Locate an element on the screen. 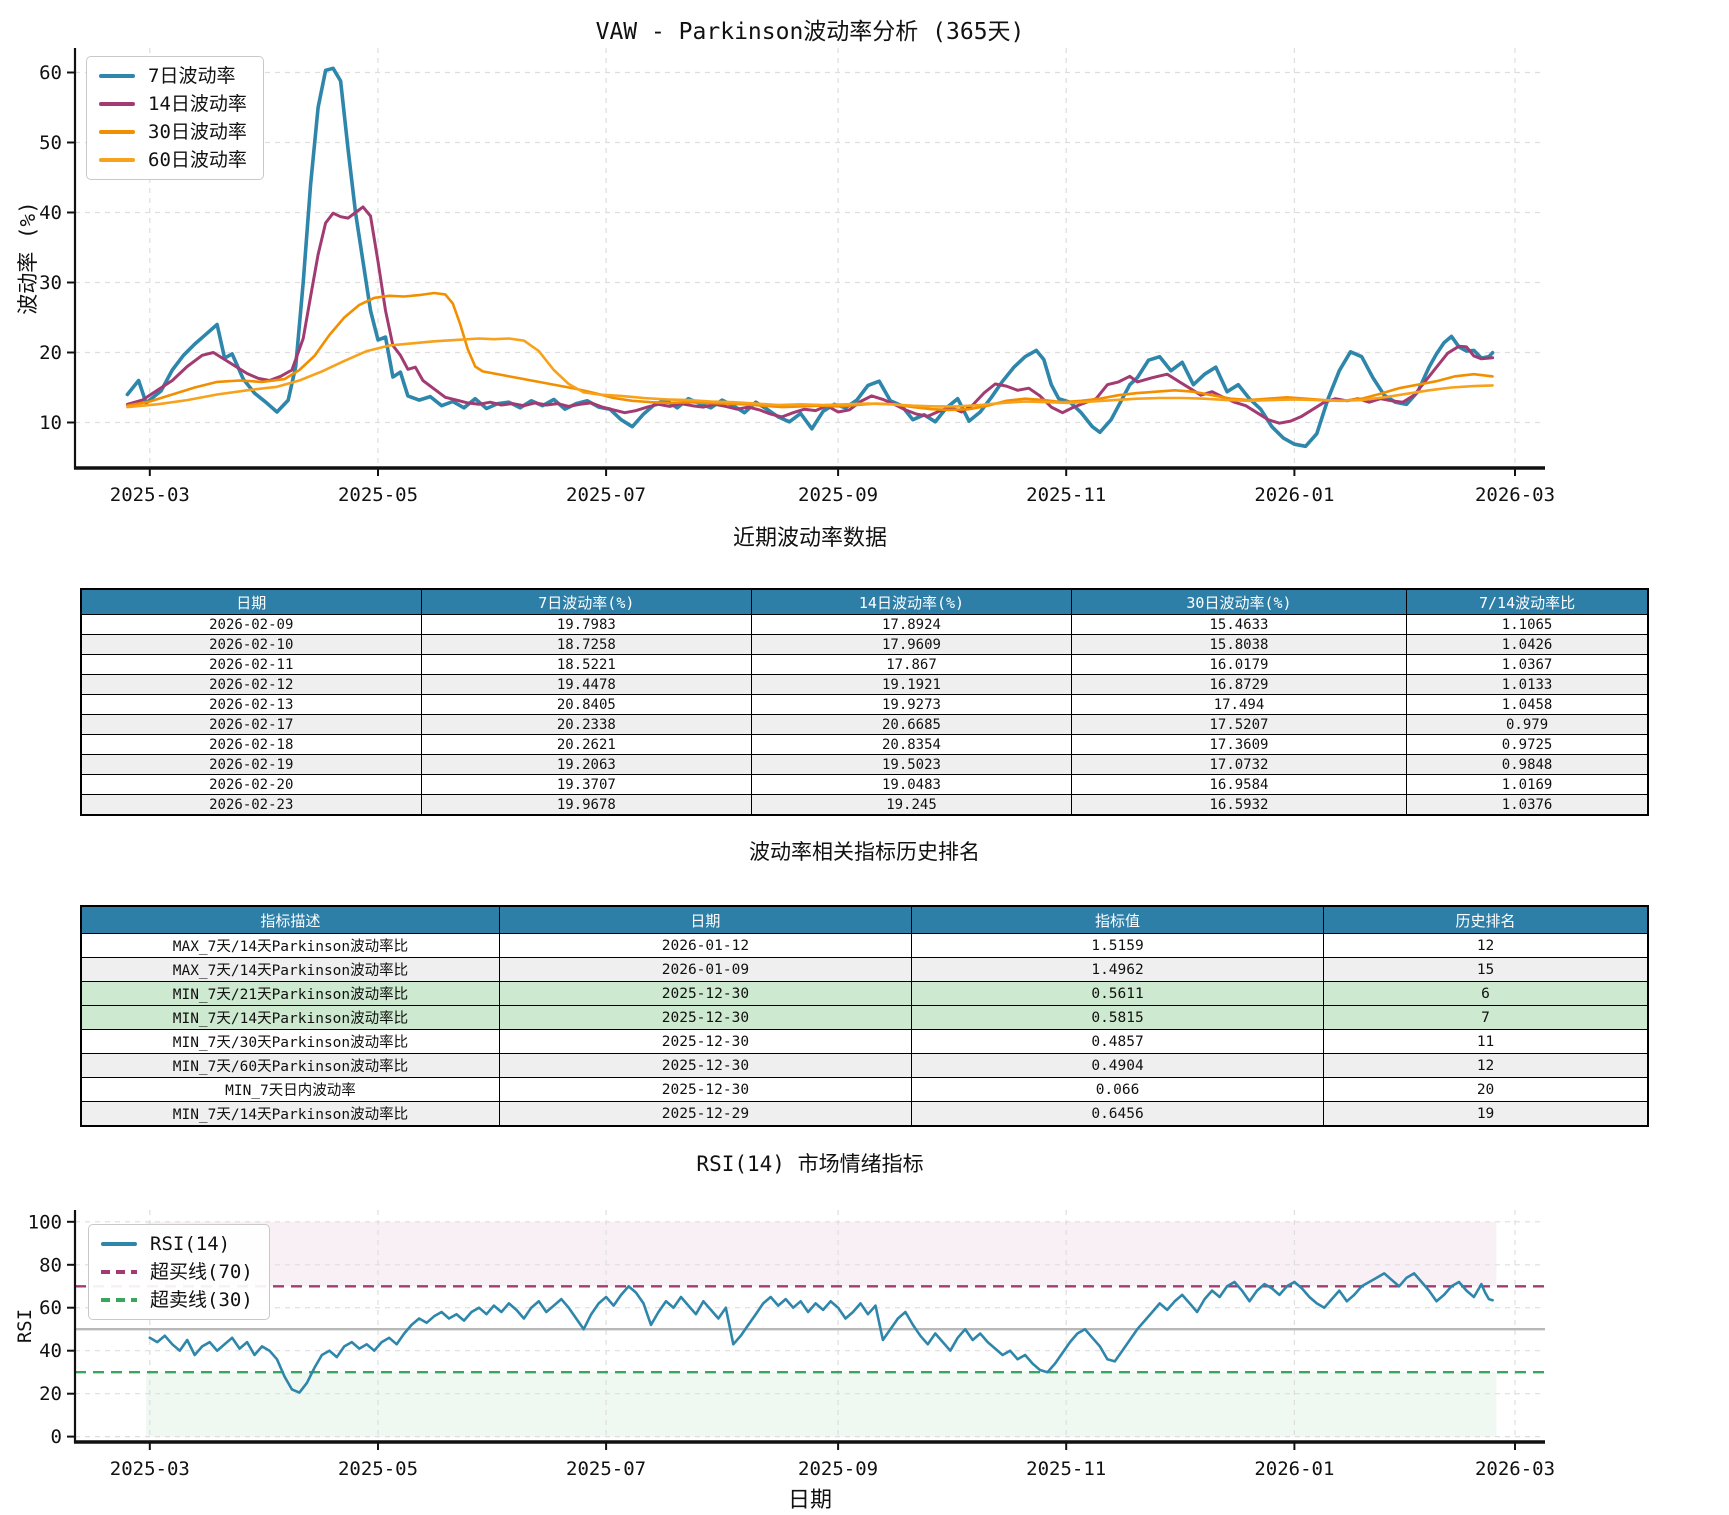 The image size is (1729, 1515). table-cell: 20.8405 is located at coordinates (586, 704).